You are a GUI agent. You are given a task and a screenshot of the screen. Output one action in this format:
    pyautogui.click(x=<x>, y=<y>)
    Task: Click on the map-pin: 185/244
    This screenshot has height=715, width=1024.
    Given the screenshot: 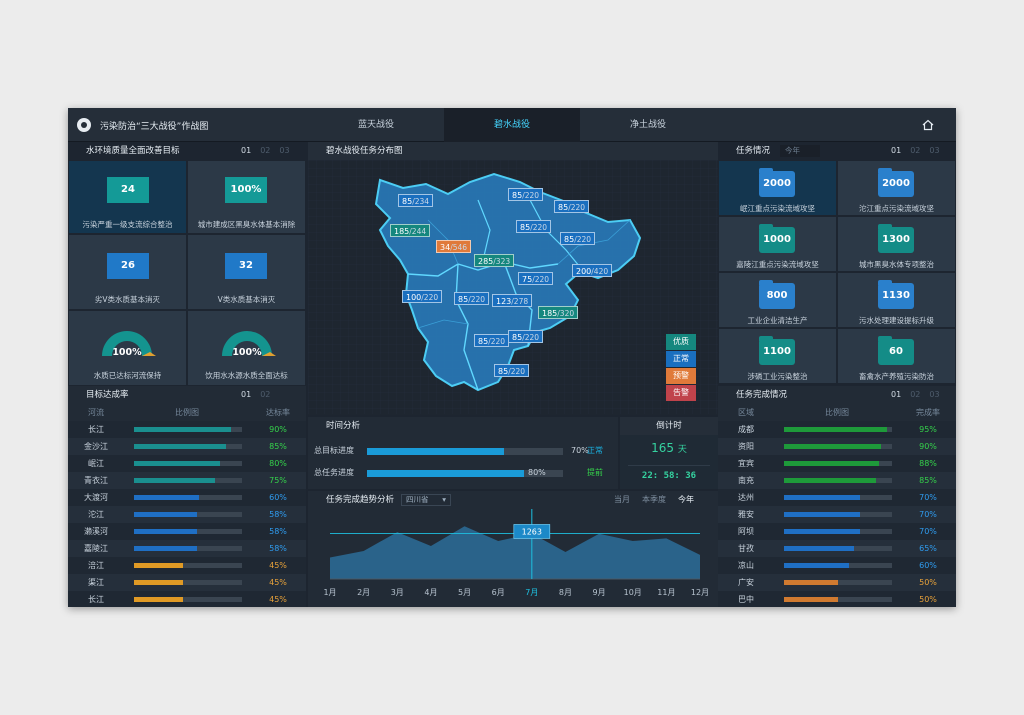 What is the action you would take?
    pyautogui.click(x=410, y=230)
    